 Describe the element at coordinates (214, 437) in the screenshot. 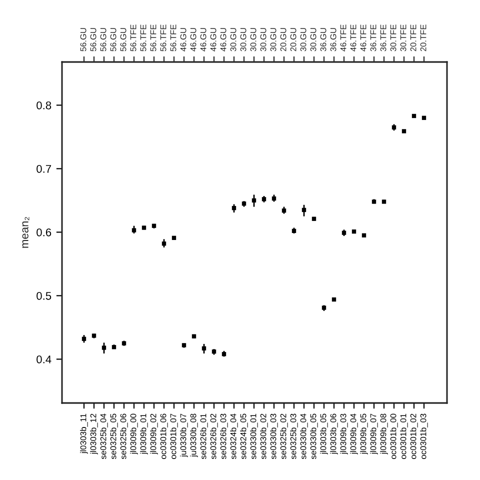

I see `x-tick-label: se0326b_02` at that location.